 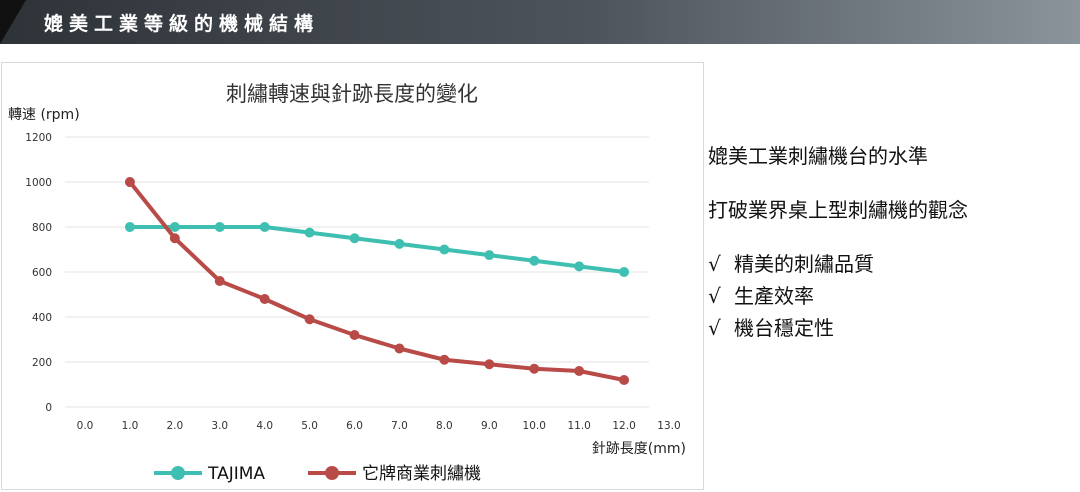 I want to click on y-tick-label: 800, so click(x=42, y=228).